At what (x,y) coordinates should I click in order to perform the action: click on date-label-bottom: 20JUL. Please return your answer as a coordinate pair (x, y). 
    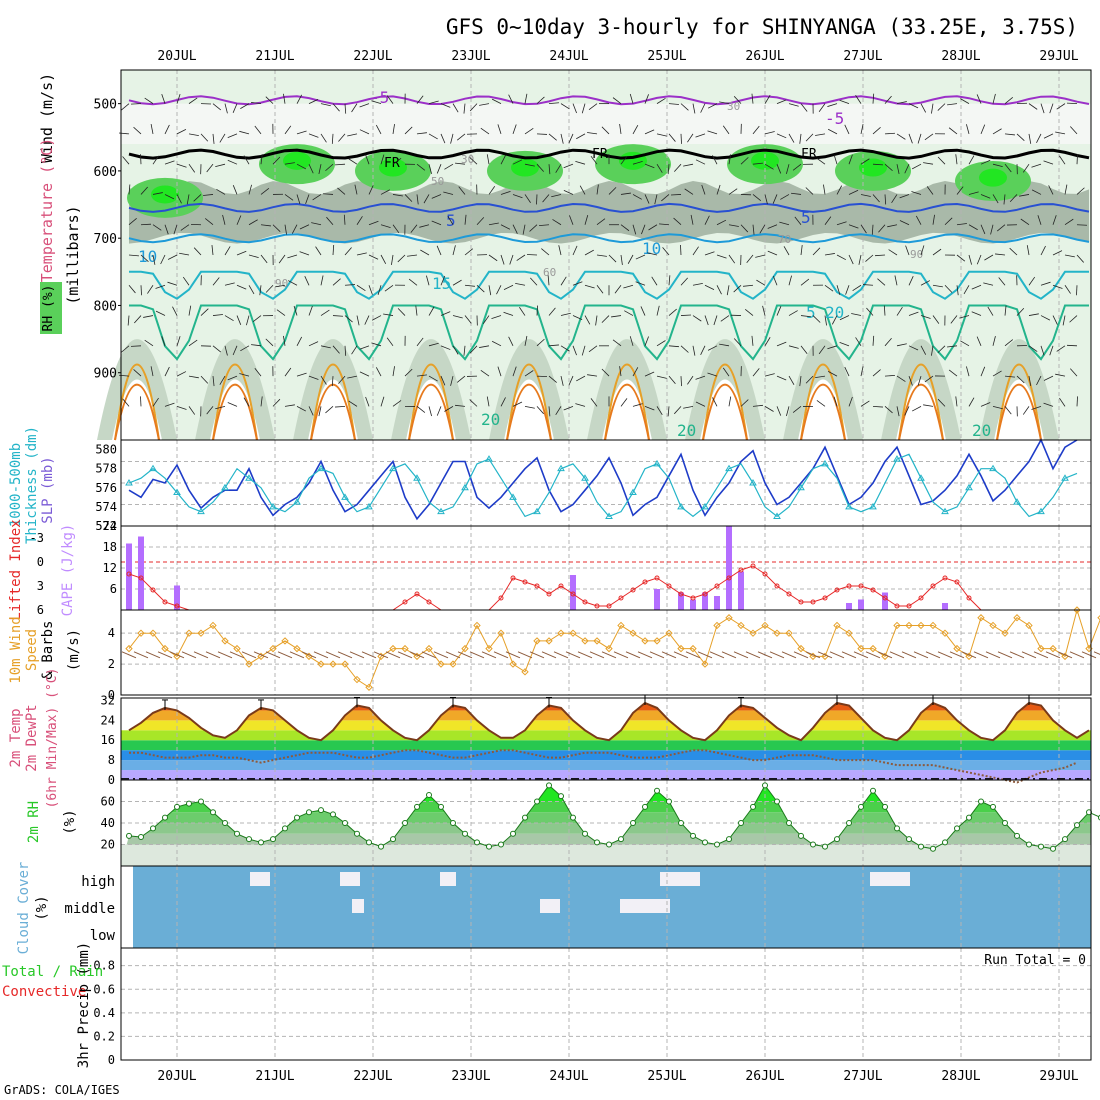
    Looking at the image, I should click on (176, 1076).